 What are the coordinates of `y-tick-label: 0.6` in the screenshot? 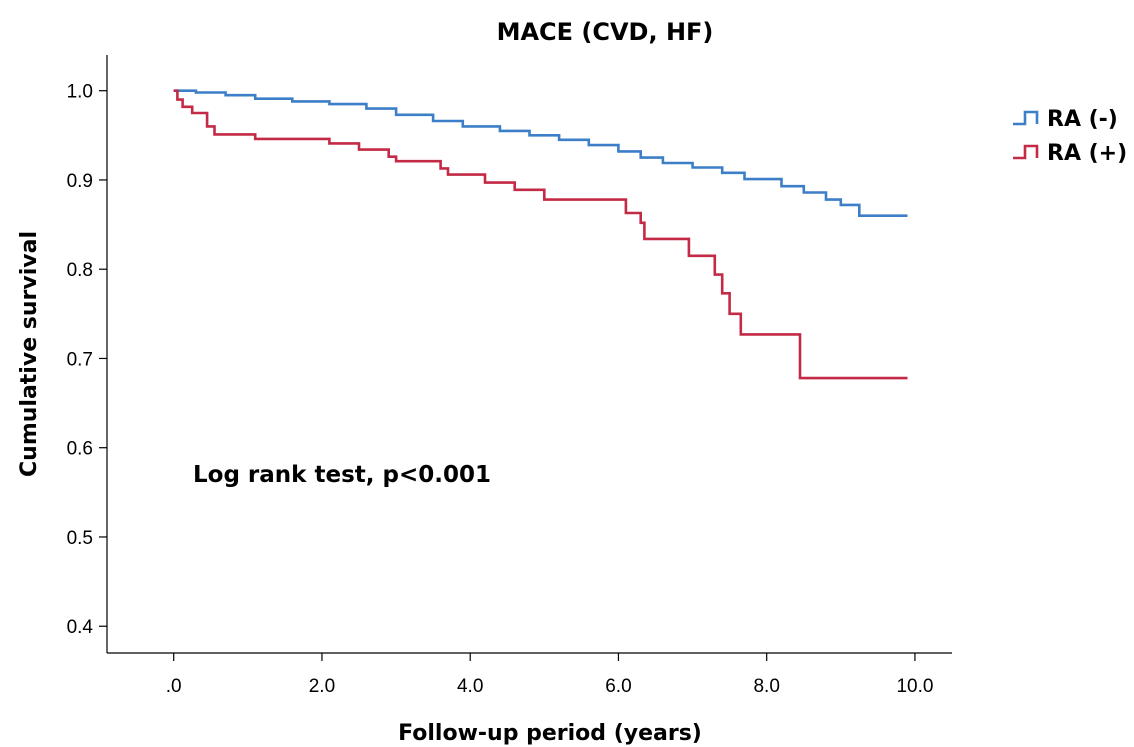 It's located at (80, 449).